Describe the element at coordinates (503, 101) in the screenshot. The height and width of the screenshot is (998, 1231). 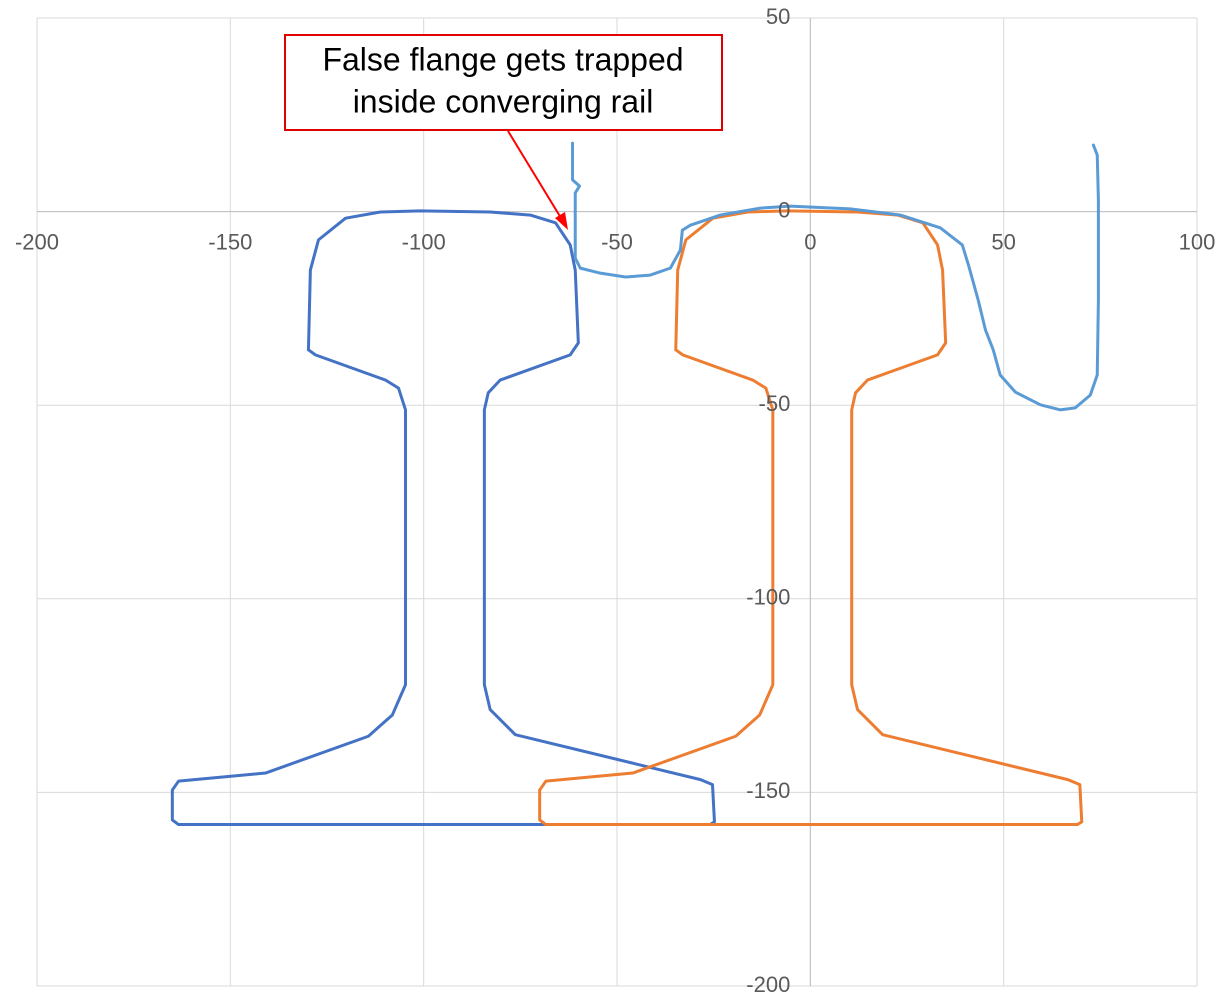
I see `annotation-line: inside converging rail` at that location.